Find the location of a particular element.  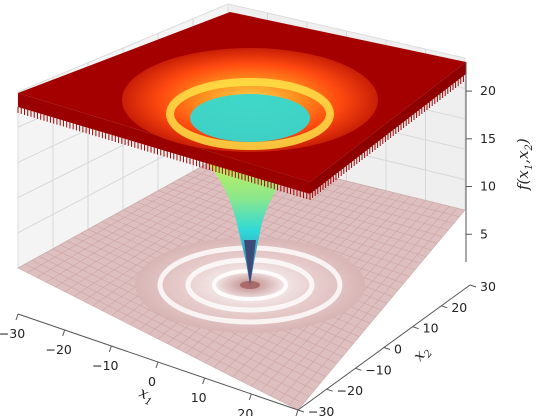

y-tick-label: −20 is located at coordinates (350, 390).